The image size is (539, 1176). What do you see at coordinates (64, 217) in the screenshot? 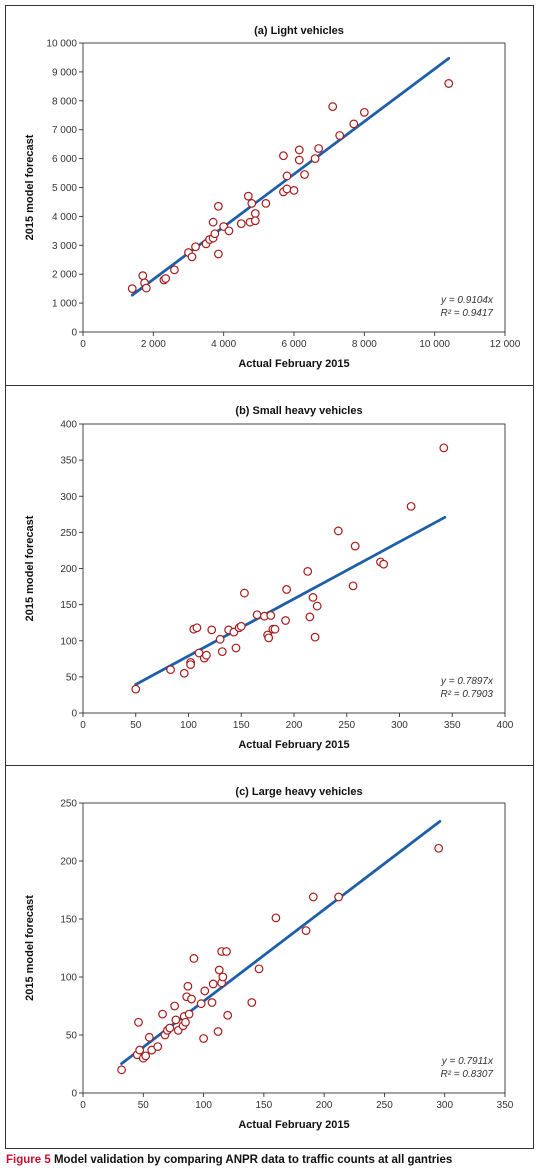
I see `y-tick-label-a: 4 000` at bounding box center [64, 217].